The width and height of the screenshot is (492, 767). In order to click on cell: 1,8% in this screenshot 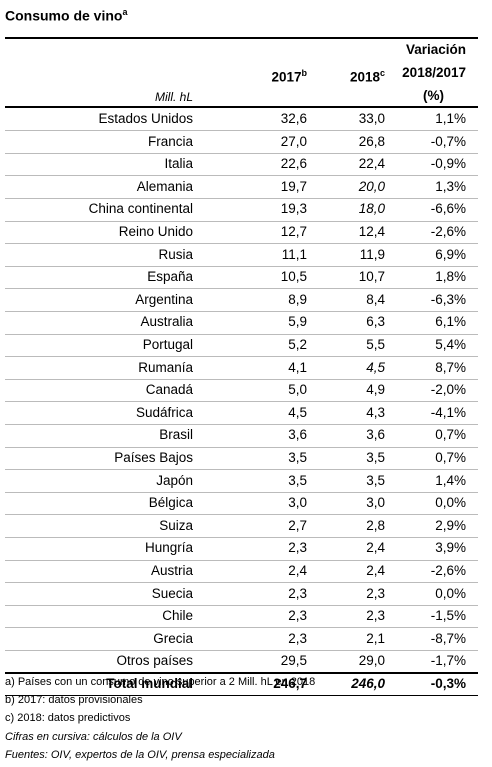, I will do `click(450, 277)`.